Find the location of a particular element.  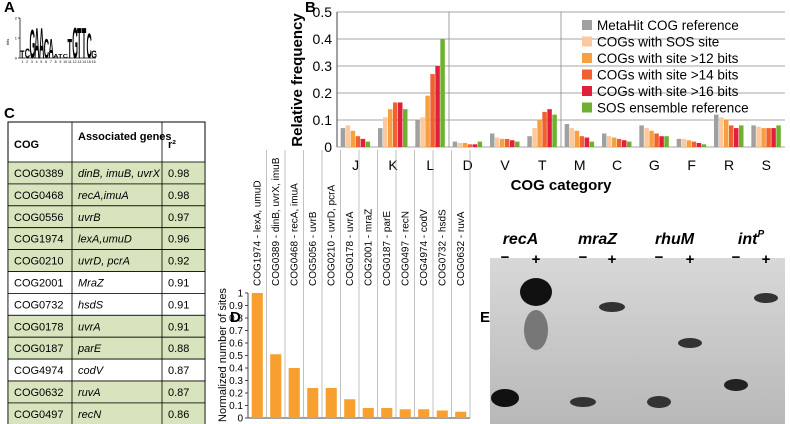

table-cell: COG2001 is located at coordinates (39, 284).